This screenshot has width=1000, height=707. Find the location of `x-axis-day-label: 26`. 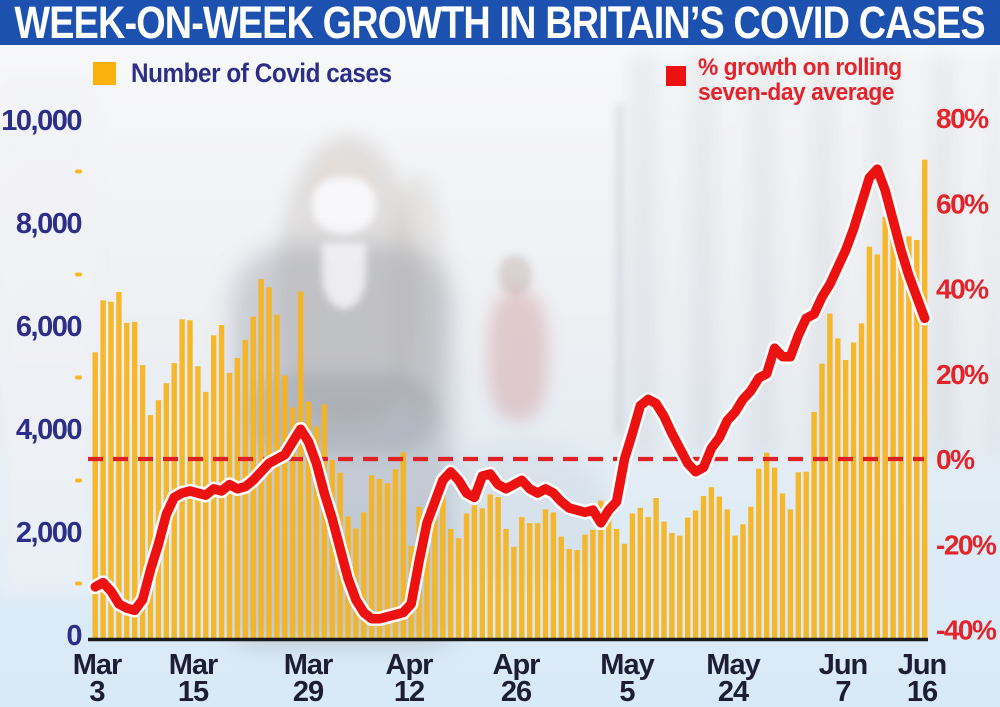

x-axis-day-label: 26 is located at coordinates (516, 691).